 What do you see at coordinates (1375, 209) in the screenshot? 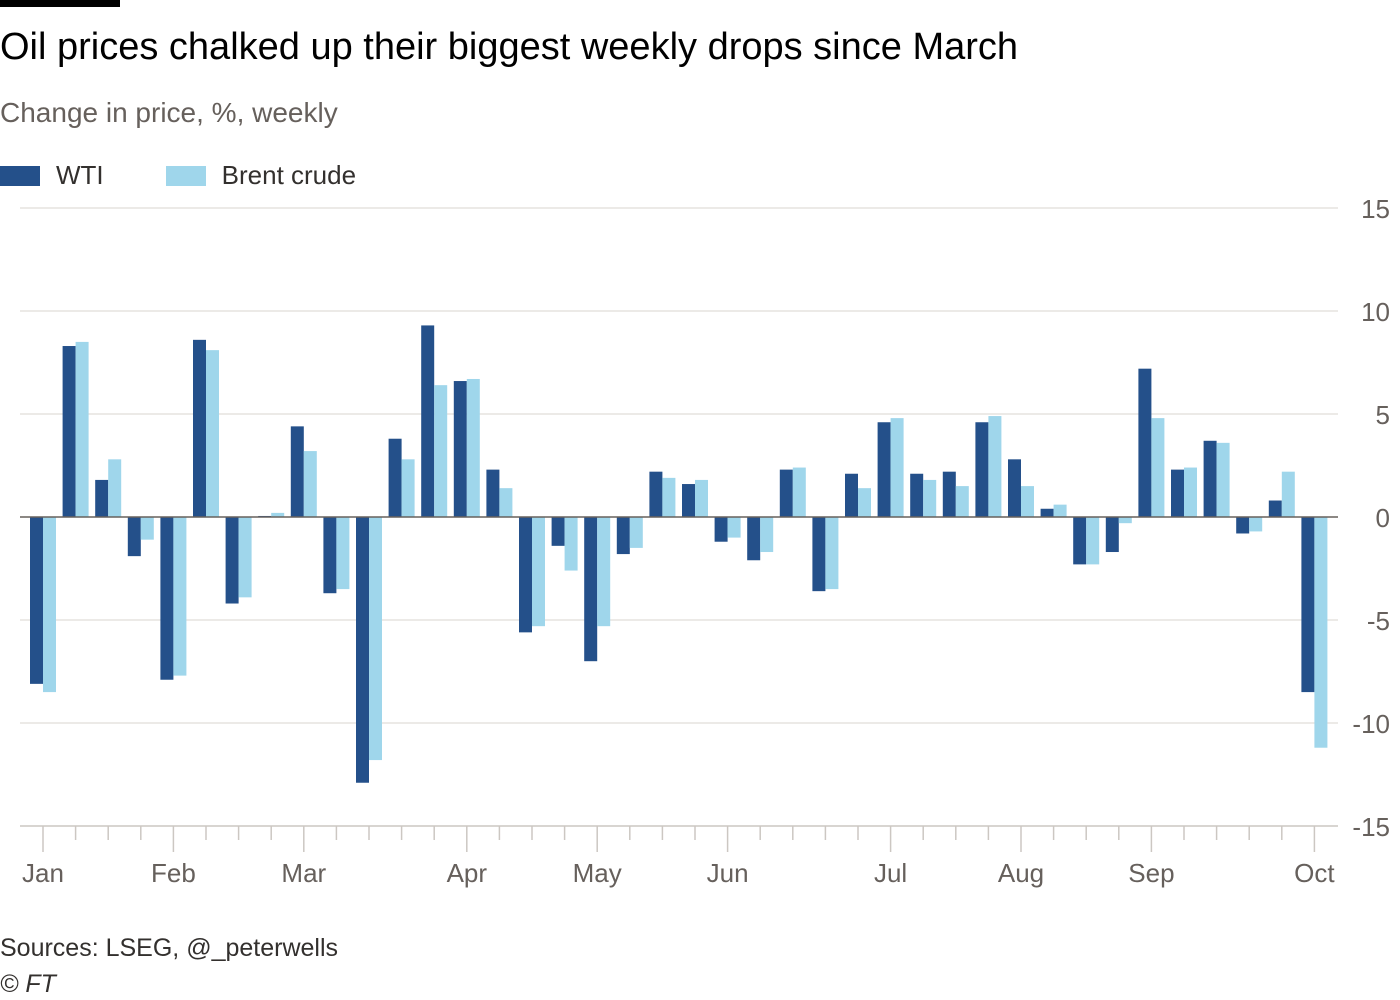
I see `y-tick-label: 15` at bounding box center [1375, 209].